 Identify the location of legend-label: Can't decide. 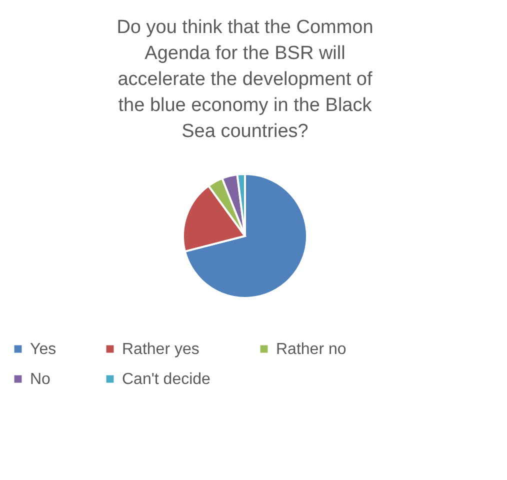
(166, 379).